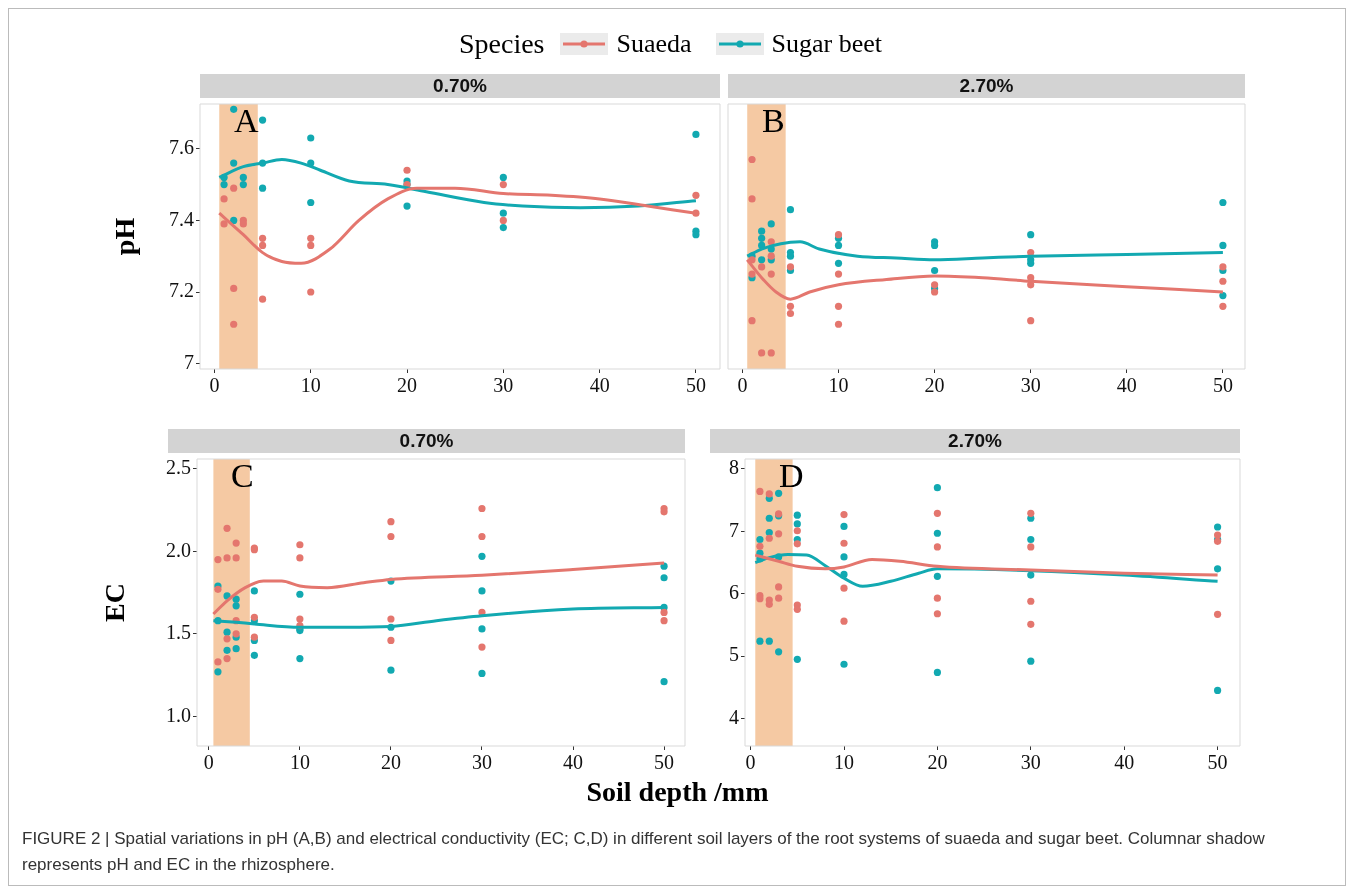 The image size is (1355, 895). I want to click on y-tick-label: 6, so click(734, 592).